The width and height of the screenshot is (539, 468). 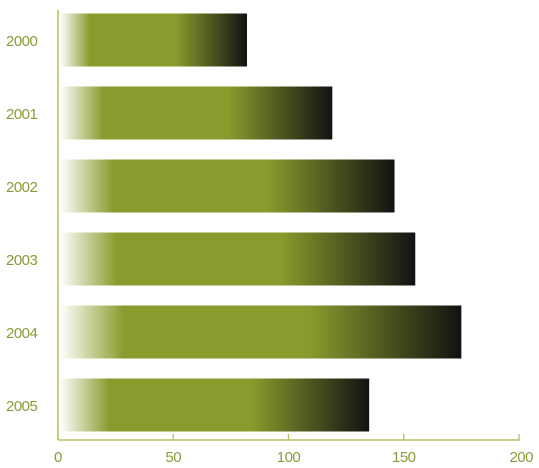 What do you see at coordinates (22, 187) in the screenshot?
I see `y-tick-label-2002: 2002` at bounding box center [22, 187].